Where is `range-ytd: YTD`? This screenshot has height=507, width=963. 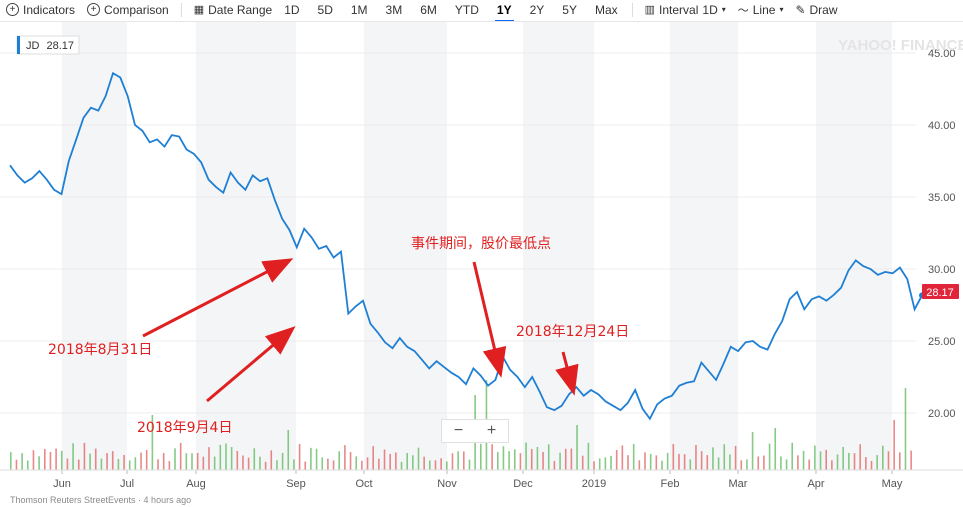
range-ytd: YTD is located at coordinates (466, 9).